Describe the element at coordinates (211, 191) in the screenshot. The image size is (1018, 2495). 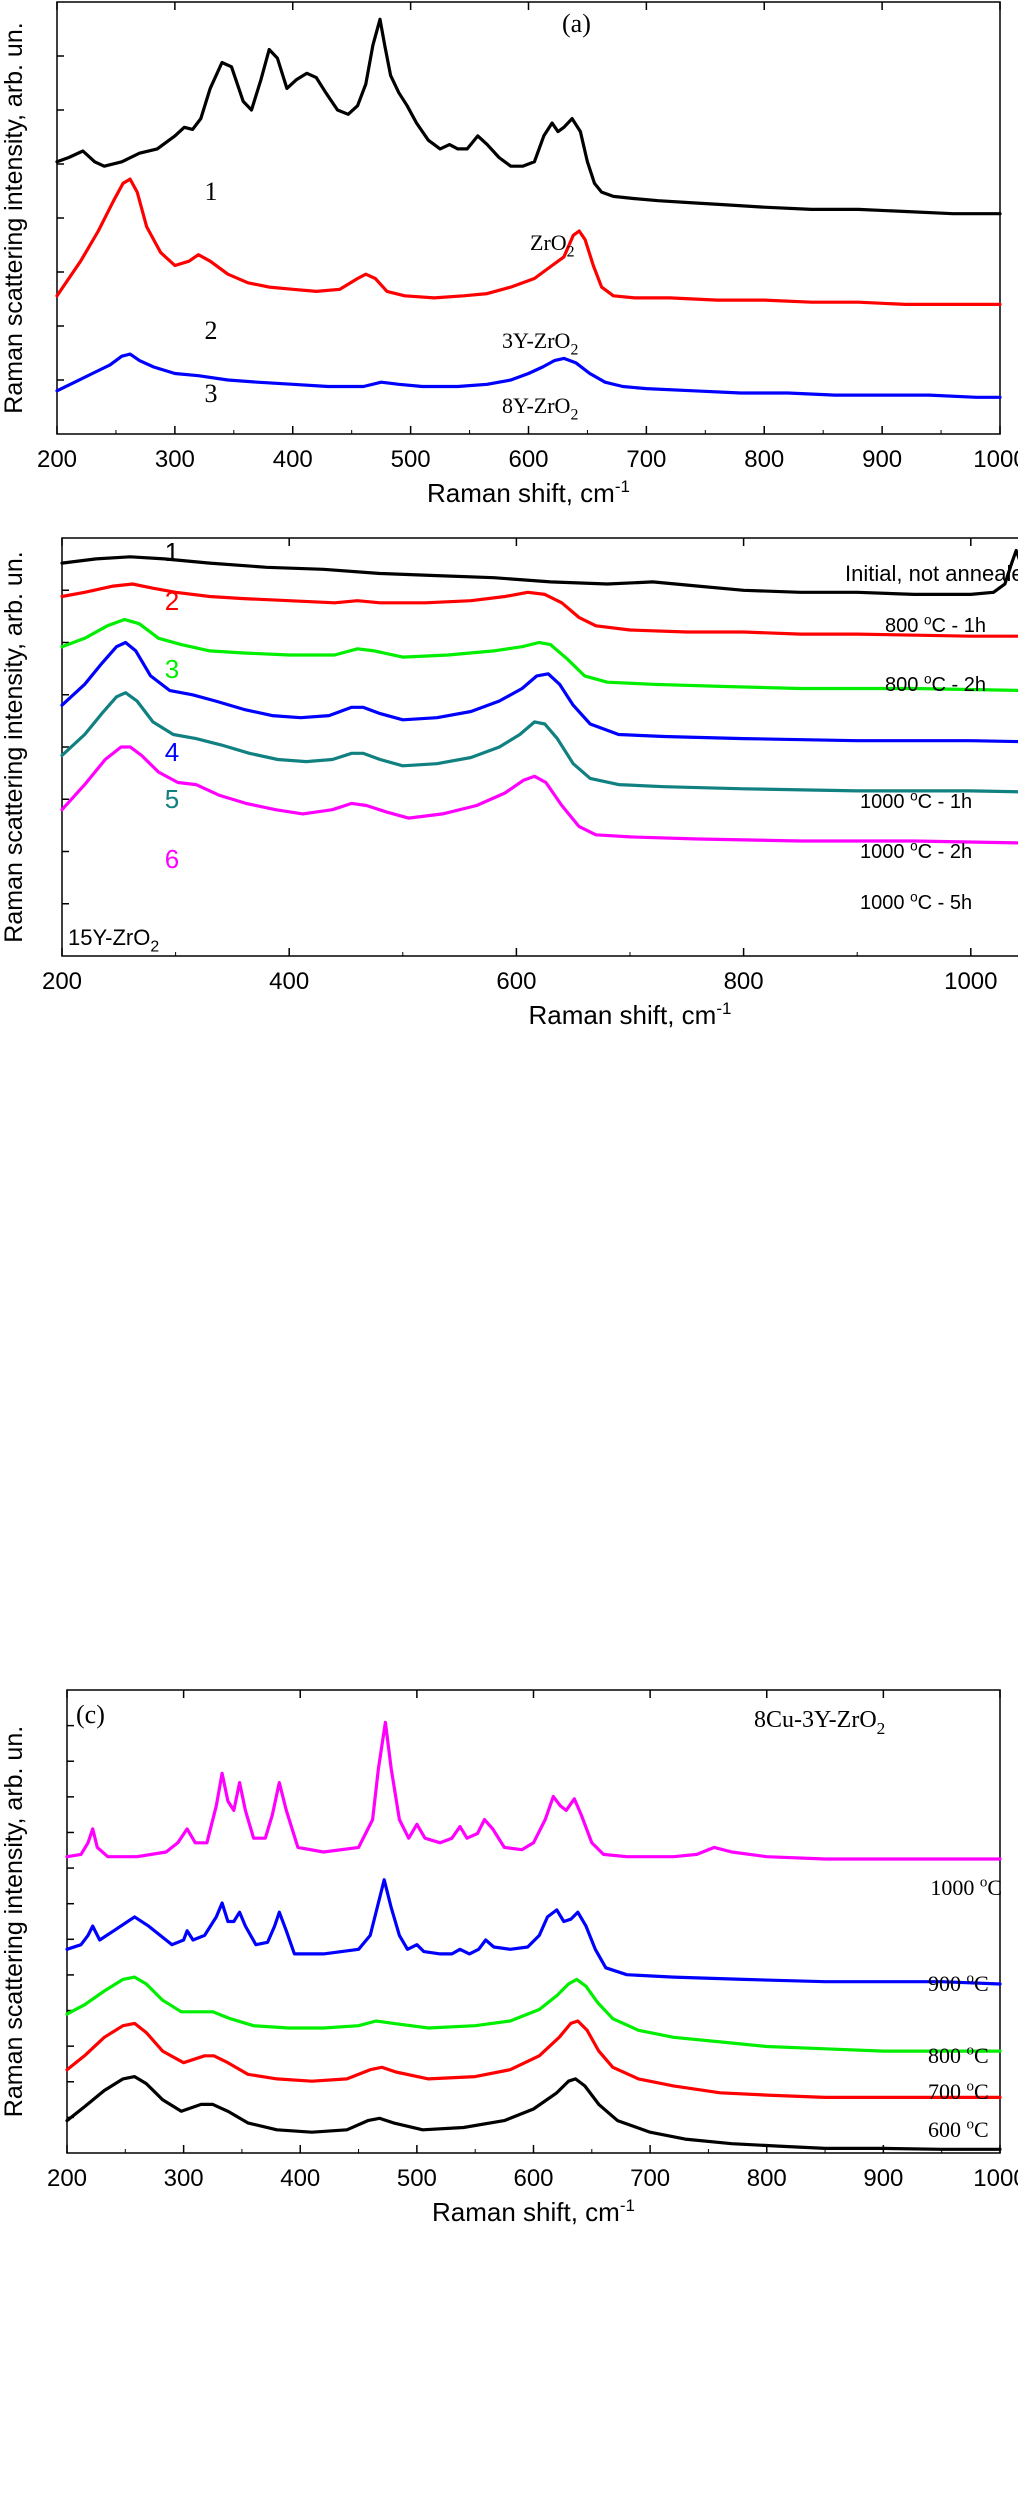
I see `panel-a-series-1-number: 1` at that location.